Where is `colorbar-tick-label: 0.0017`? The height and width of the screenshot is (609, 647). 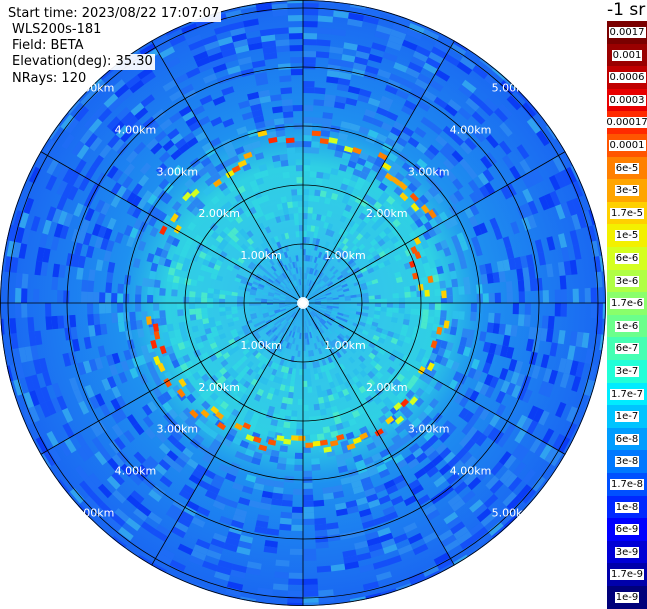 colorbar-tick-label: 0.0017 is located at coordinates (627, 33).